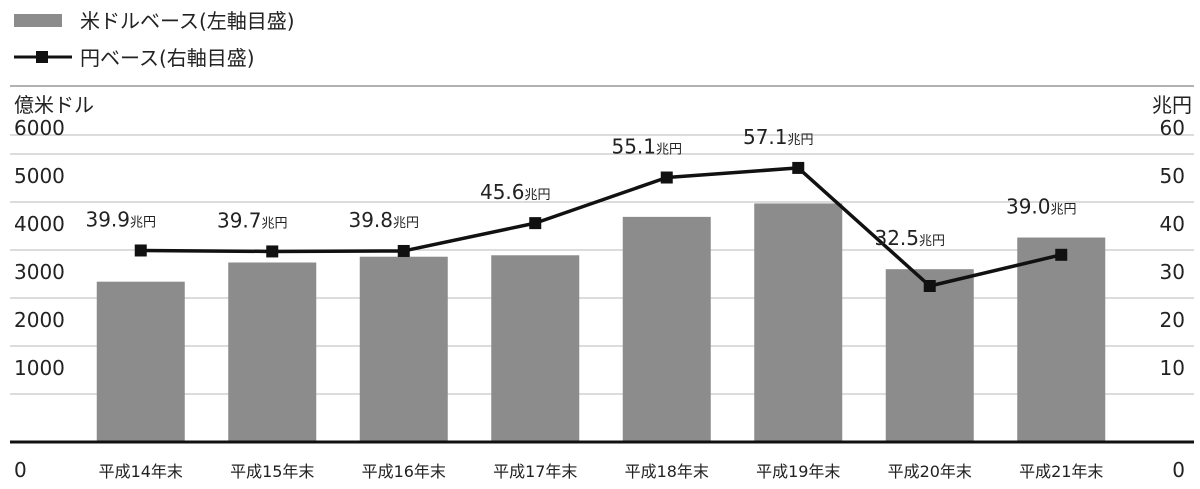 Image resolution: width=1200 pixels, height=489 pixels. What do you see at coordinates (1172, 320) in the screenshot?
I see `right-tick-label: 20` at bounding box center [1172, 320].